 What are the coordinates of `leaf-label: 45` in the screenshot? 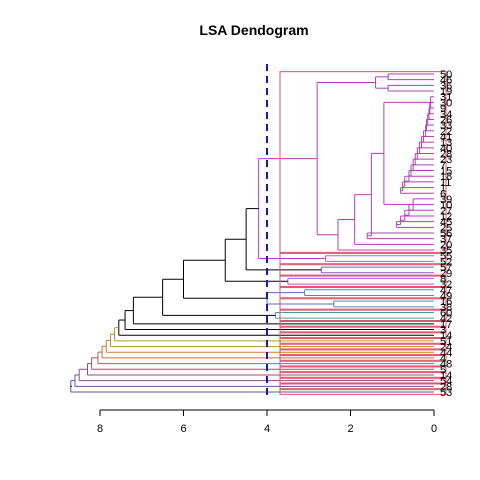 It's located at (446, 223).